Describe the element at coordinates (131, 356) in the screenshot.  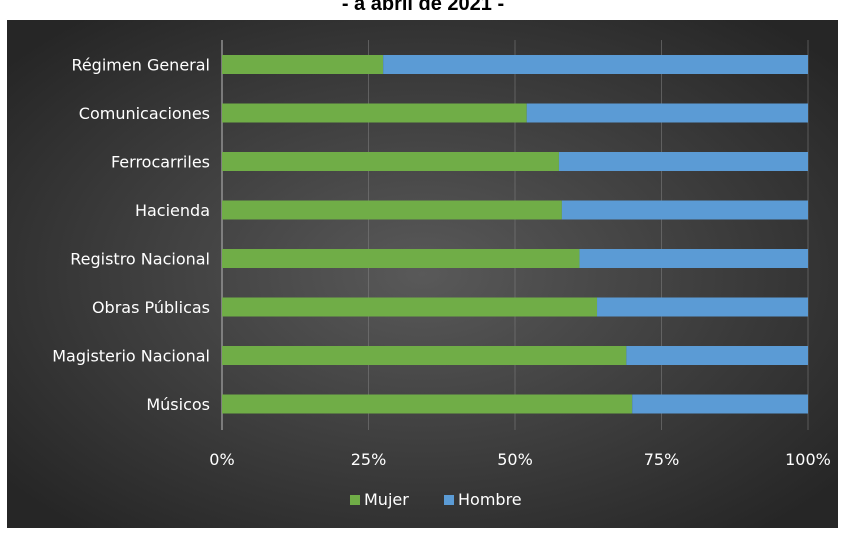
I see `category-label: Magisterio Nacional` at that location.